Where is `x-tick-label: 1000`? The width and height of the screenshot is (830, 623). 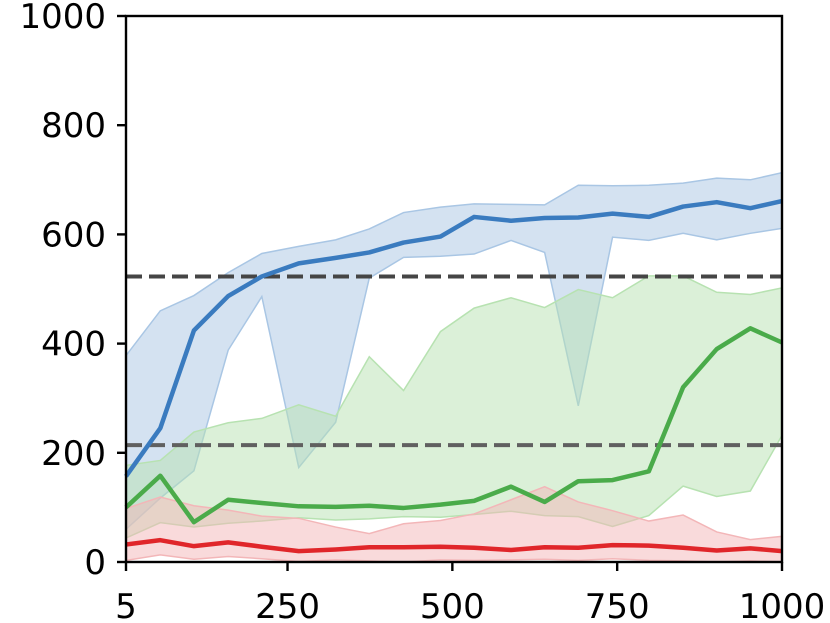
x-tick-label: 1000 is located at coordinates (782, 605).